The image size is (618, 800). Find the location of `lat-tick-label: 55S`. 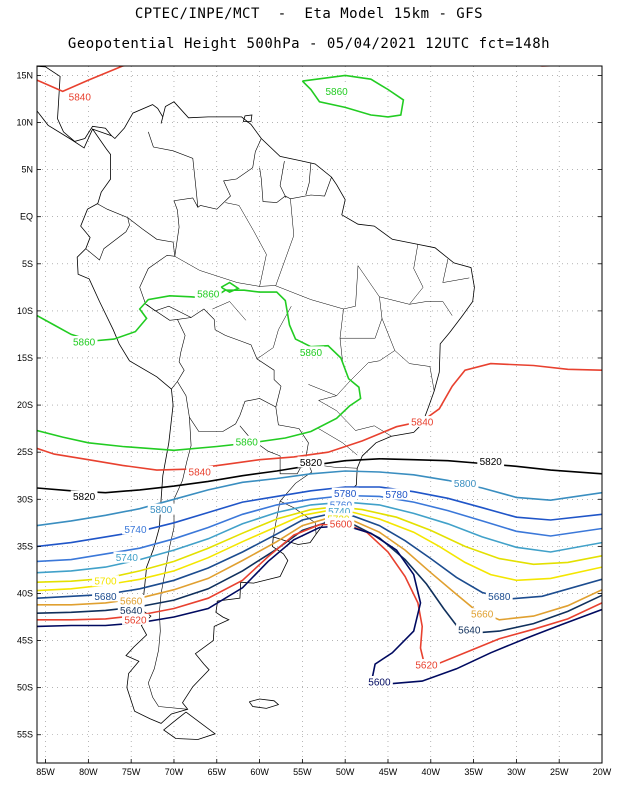

lat-tick-label: 55S is located at coordinates (25, 735).